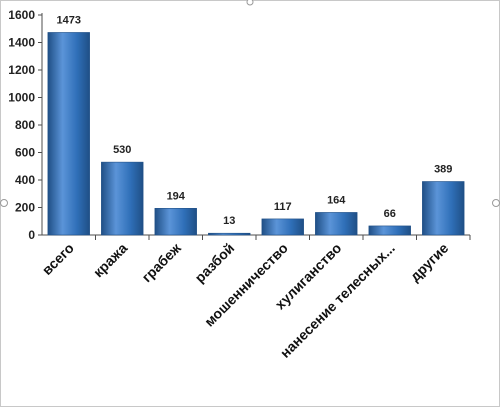 The height and width of the screenshot is (407, 500). What do you see at coordinates (250, 3) in the screenshot?
I see `resize-handle-top` at bounding box center [250, 3].